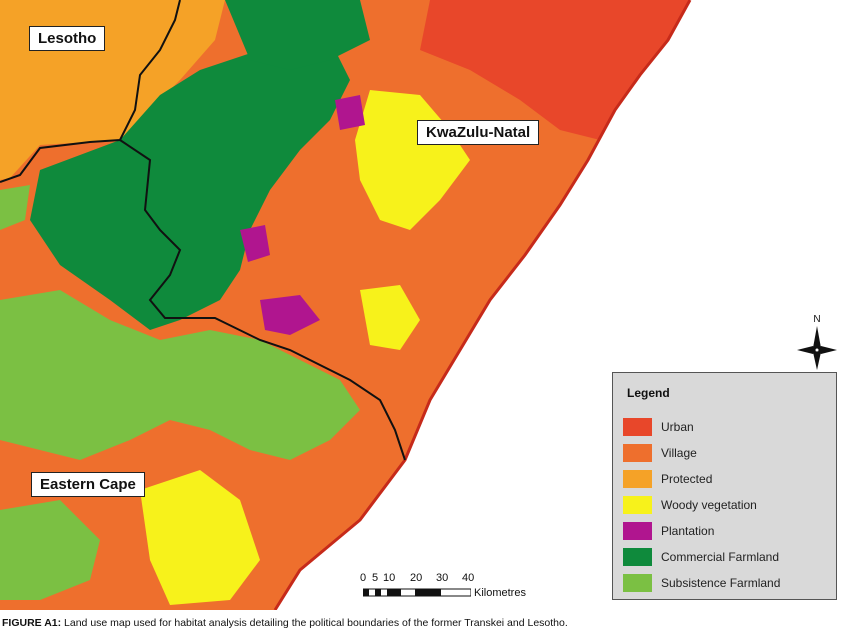 This screenshot has height=634, width=851. Describe the element at coordinates (389, 578) in the screenshot. I see `scale-tick-label: 10` at that location.